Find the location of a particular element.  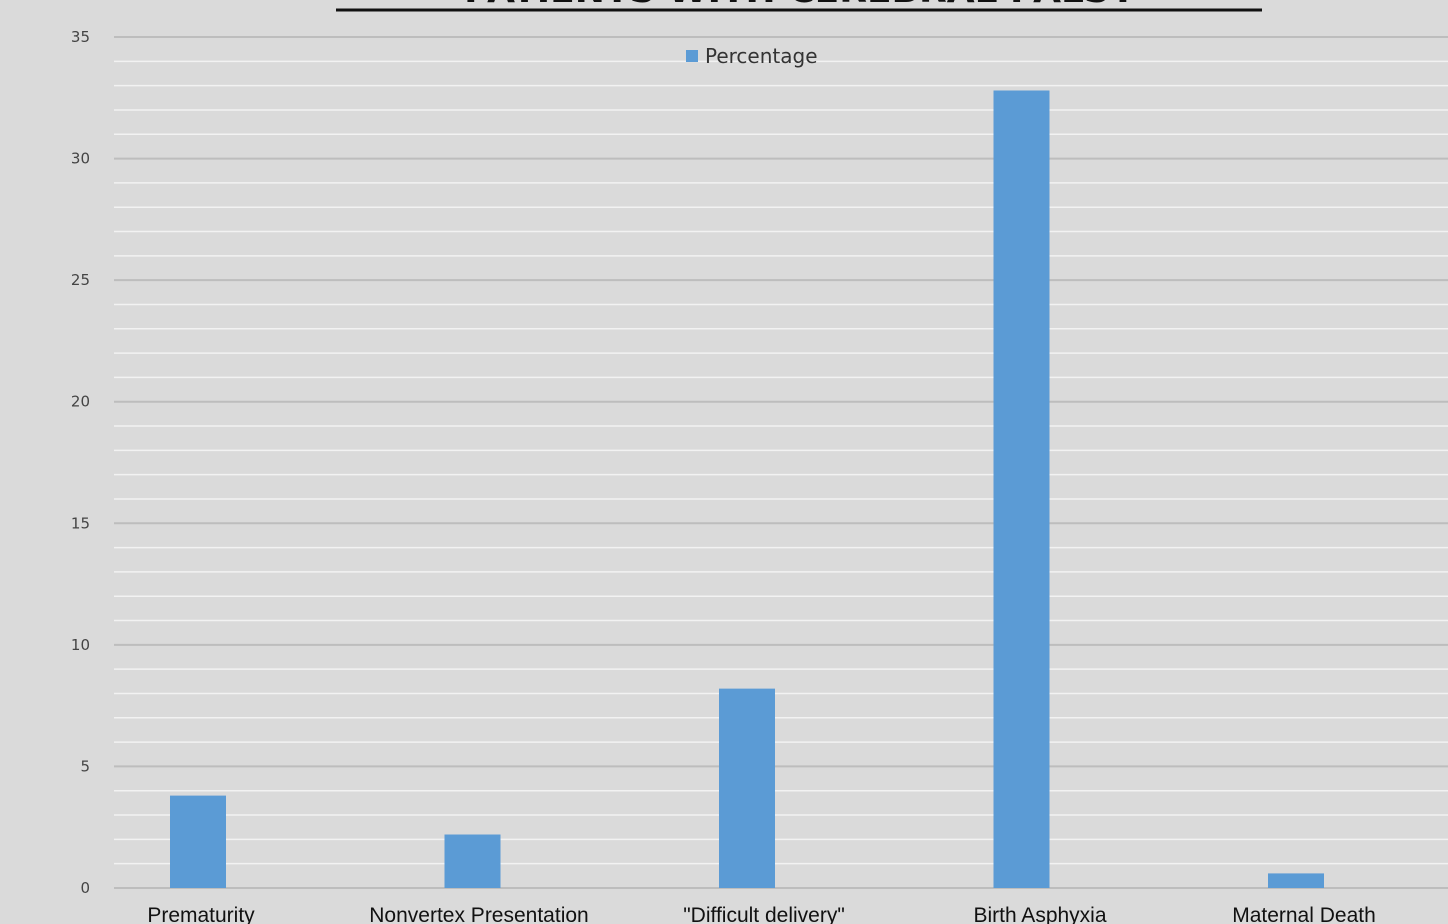

legend: Percentage is located at coordinates (752, 56).